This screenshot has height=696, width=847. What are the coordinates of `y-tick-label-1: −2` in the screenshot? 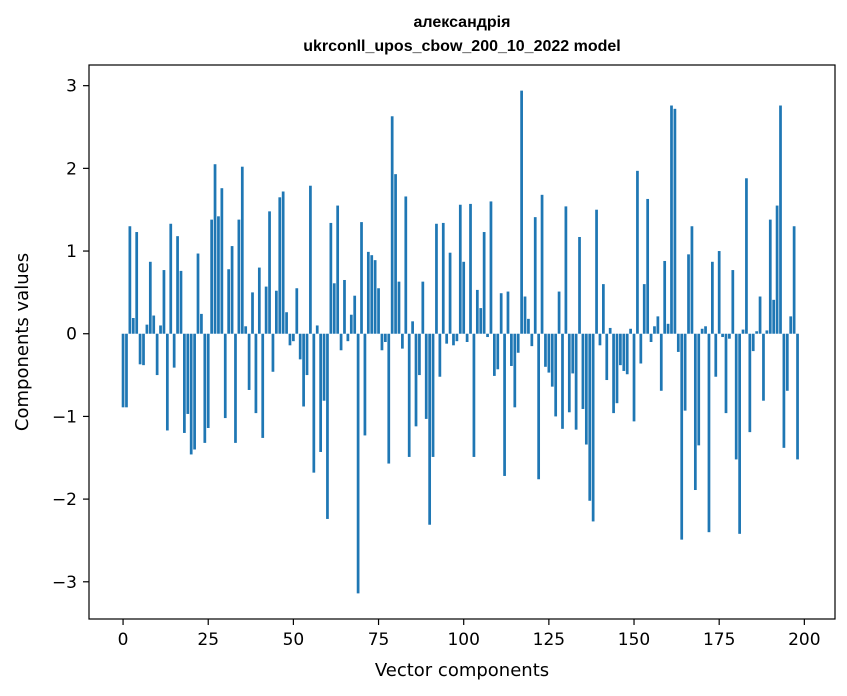 It's located at (64, 500).